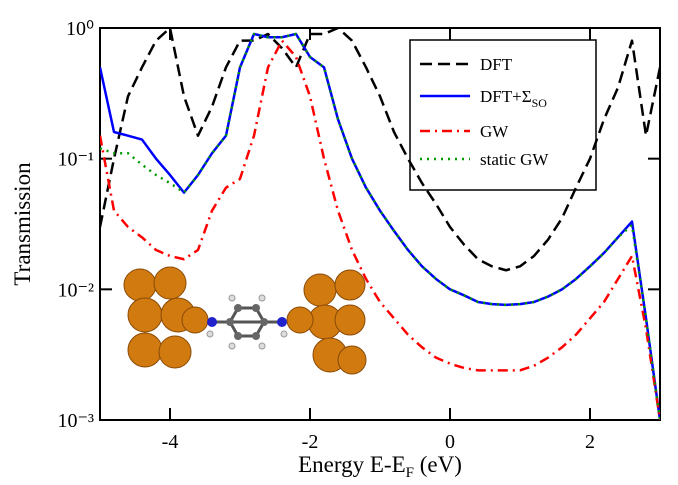 The image size is (678, 485). I want to click on legend-label-main: static GW, so click(514, 159).